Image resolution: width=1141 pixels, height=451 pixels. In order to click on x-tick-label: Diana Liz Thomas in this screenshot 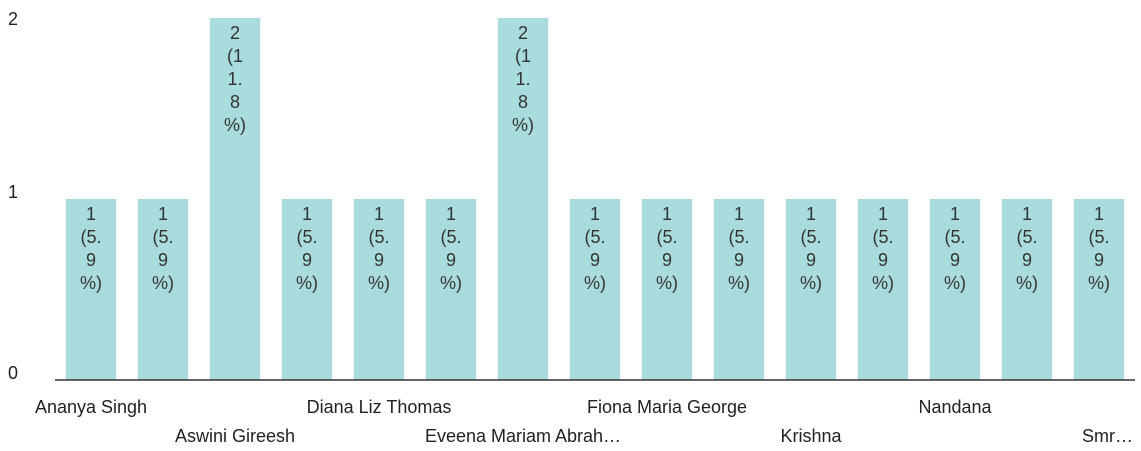, I will do `click(379, 407)`.